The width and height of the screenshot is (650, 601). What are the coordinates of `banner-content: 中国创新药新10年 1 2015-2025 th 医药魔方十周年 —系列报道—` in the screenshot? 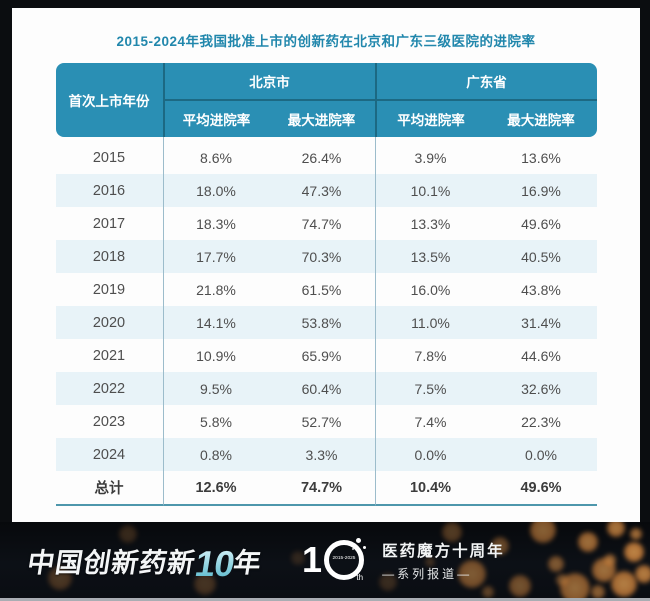 It's located at (325, 560).